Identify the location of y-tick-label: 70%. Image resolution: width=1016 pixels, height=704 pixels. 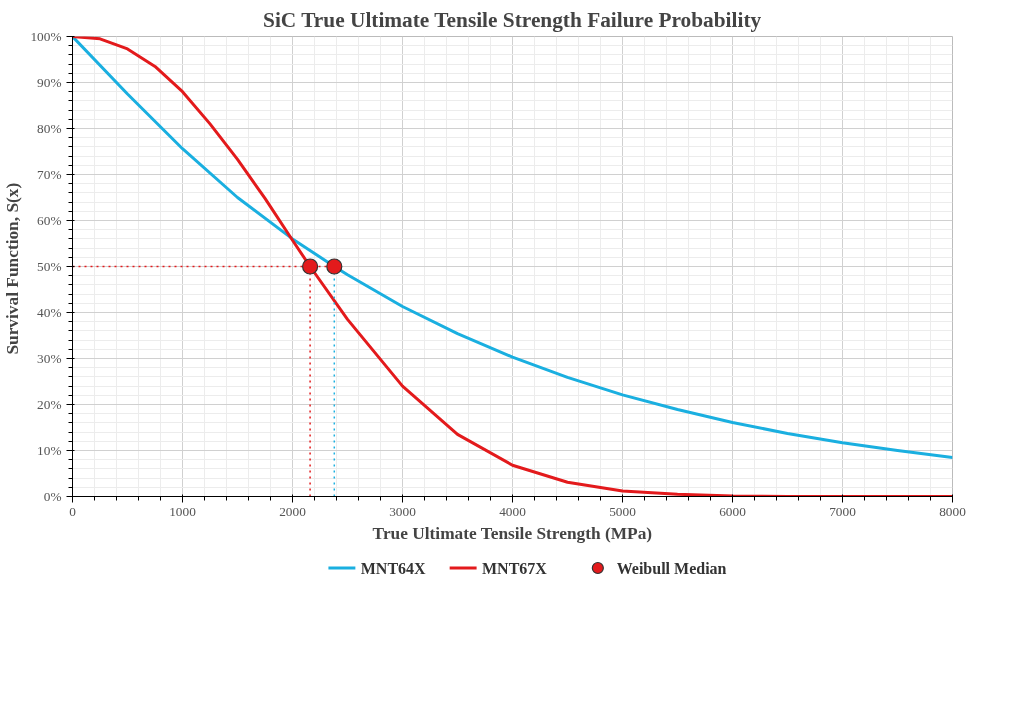
(49, 174).